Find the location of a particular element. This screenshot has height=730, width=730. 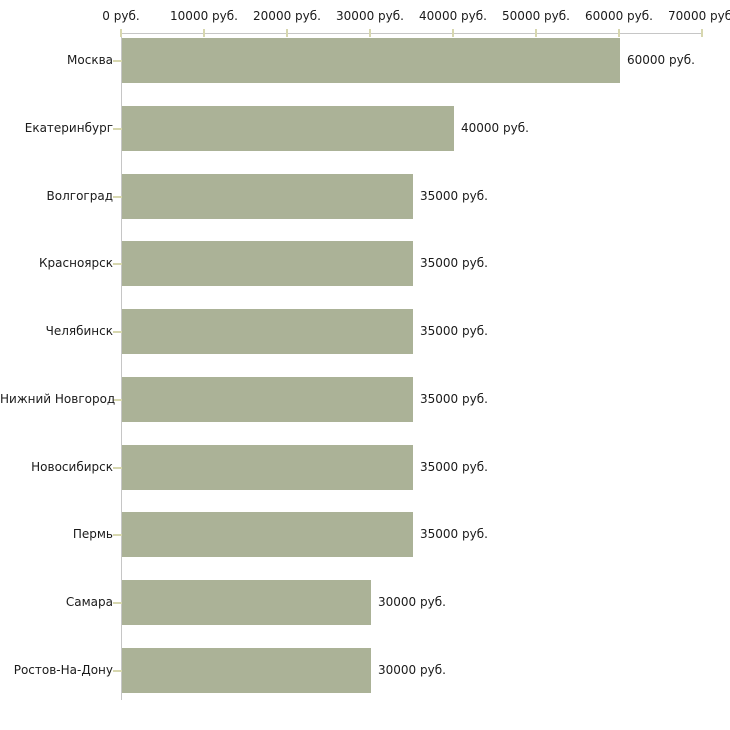

category-label: Челябинск is located at coordinates (79, 331).